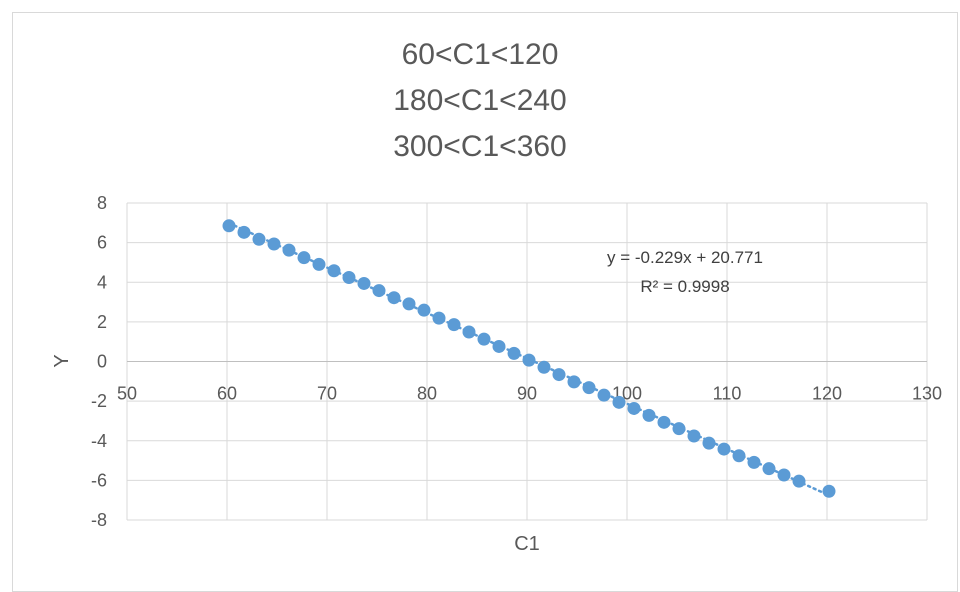 The width and height of the screenshot is (960, 592). What do you see at coordinates (99, 480) in the screenshot?
I see `y-tick-label: -6` at bounding box center [99, 480].